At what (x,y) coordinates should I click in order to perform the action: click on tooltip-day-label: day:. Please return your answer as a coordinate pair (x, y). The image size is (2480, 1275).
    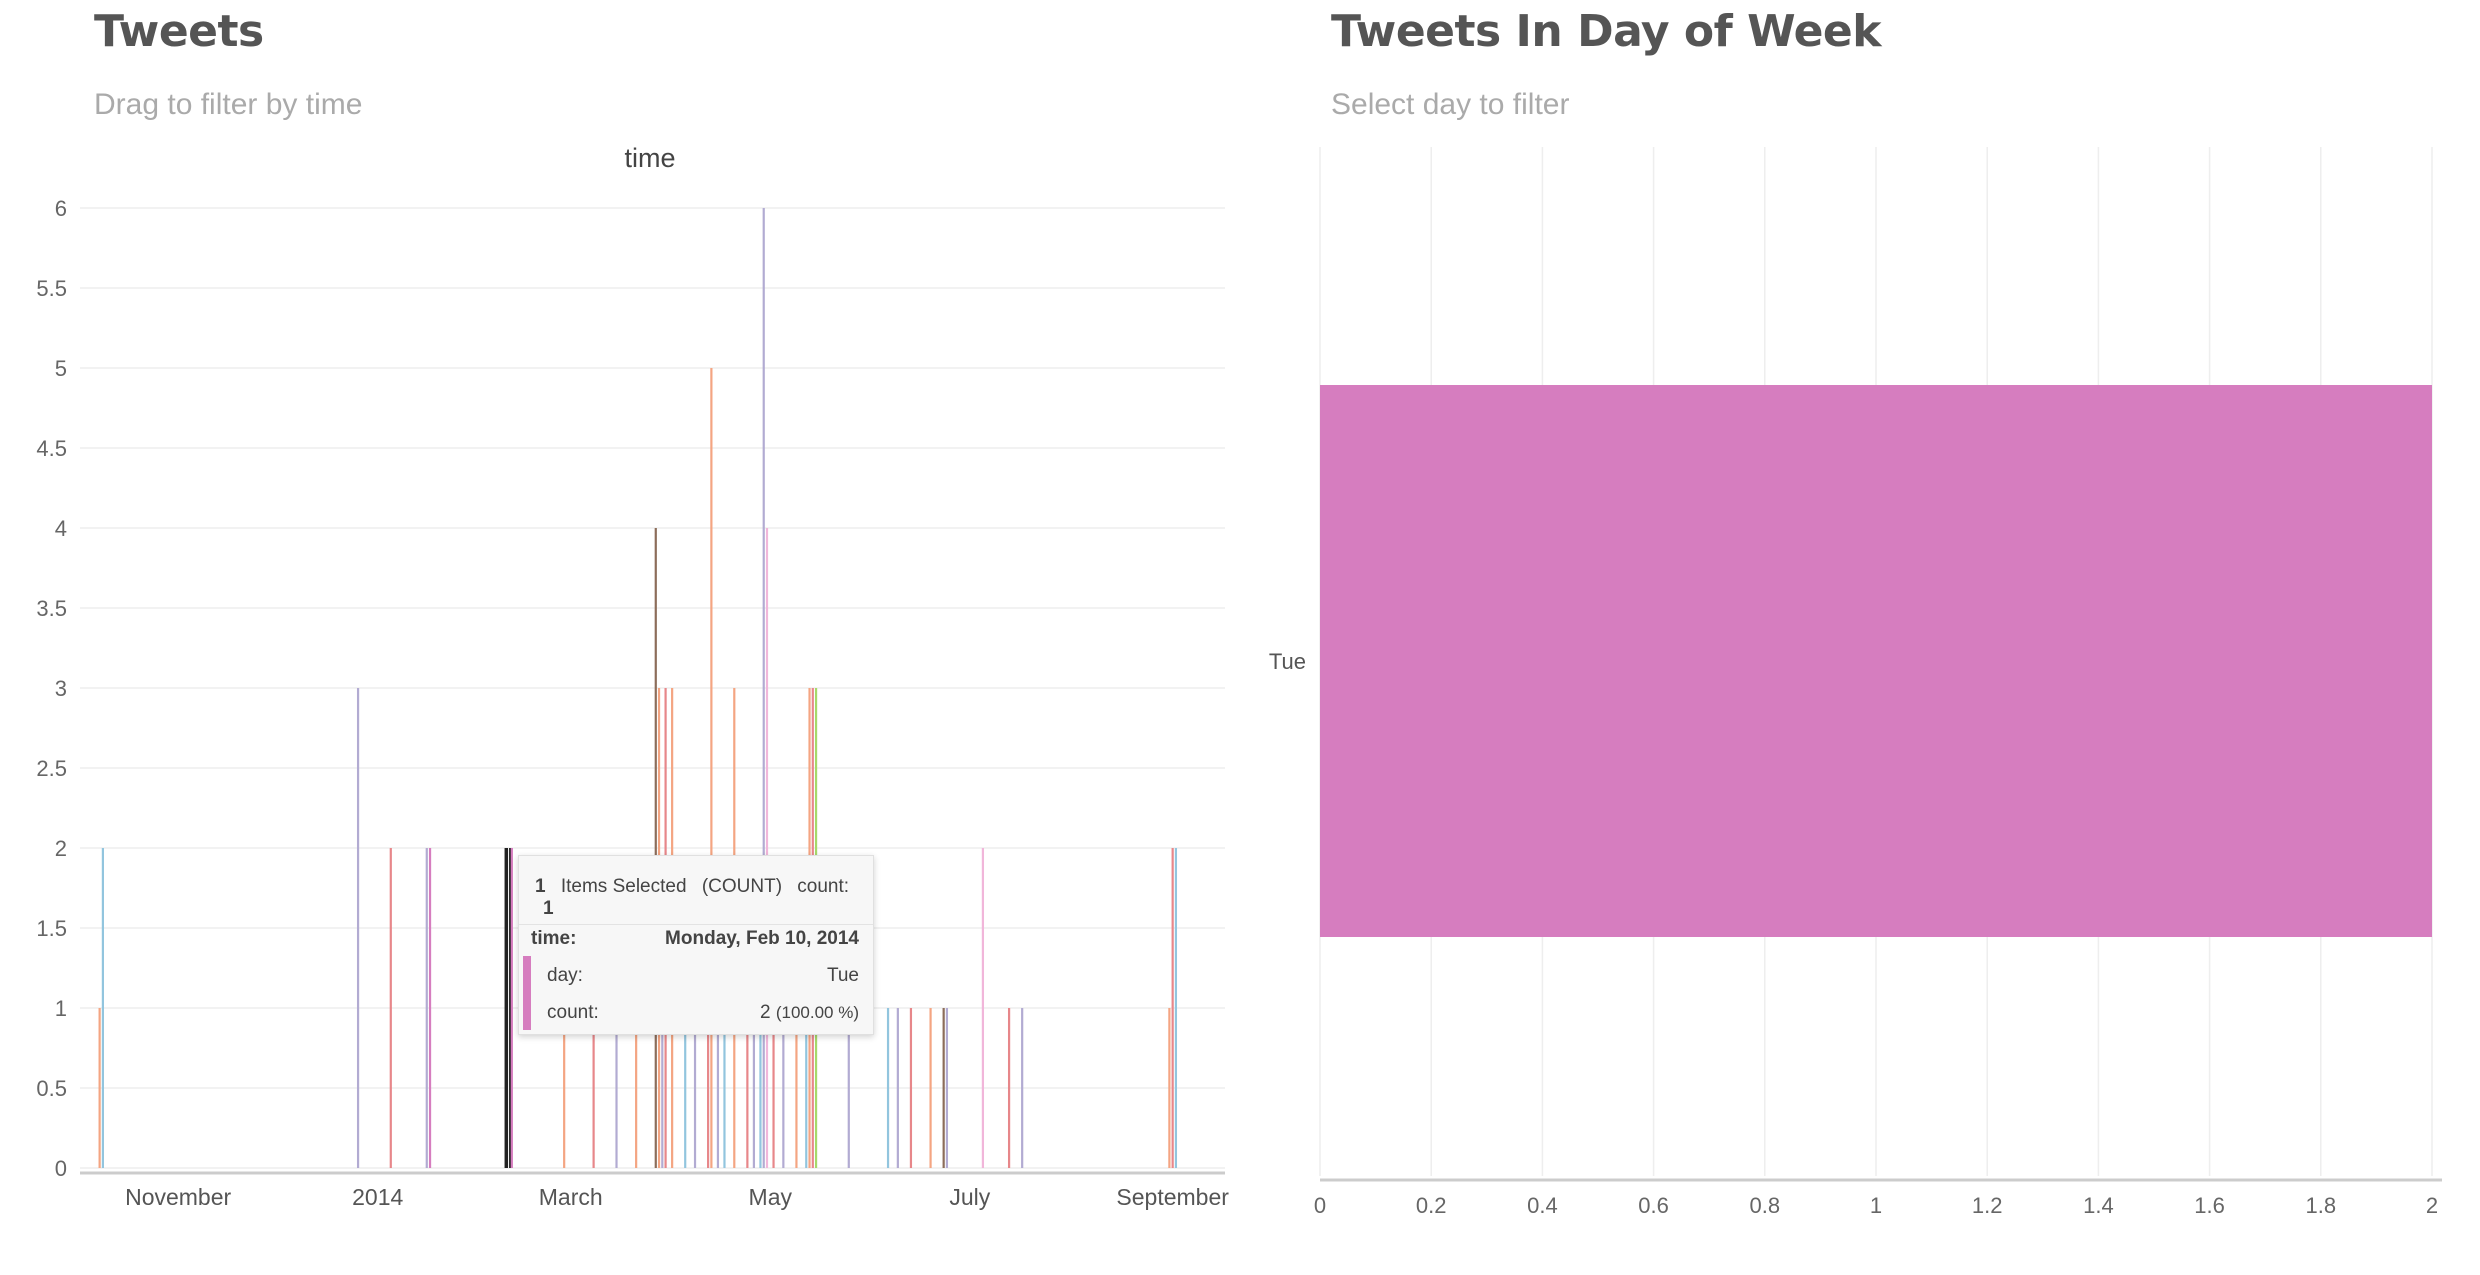
    Looking at the image, I should click on (565, 975).